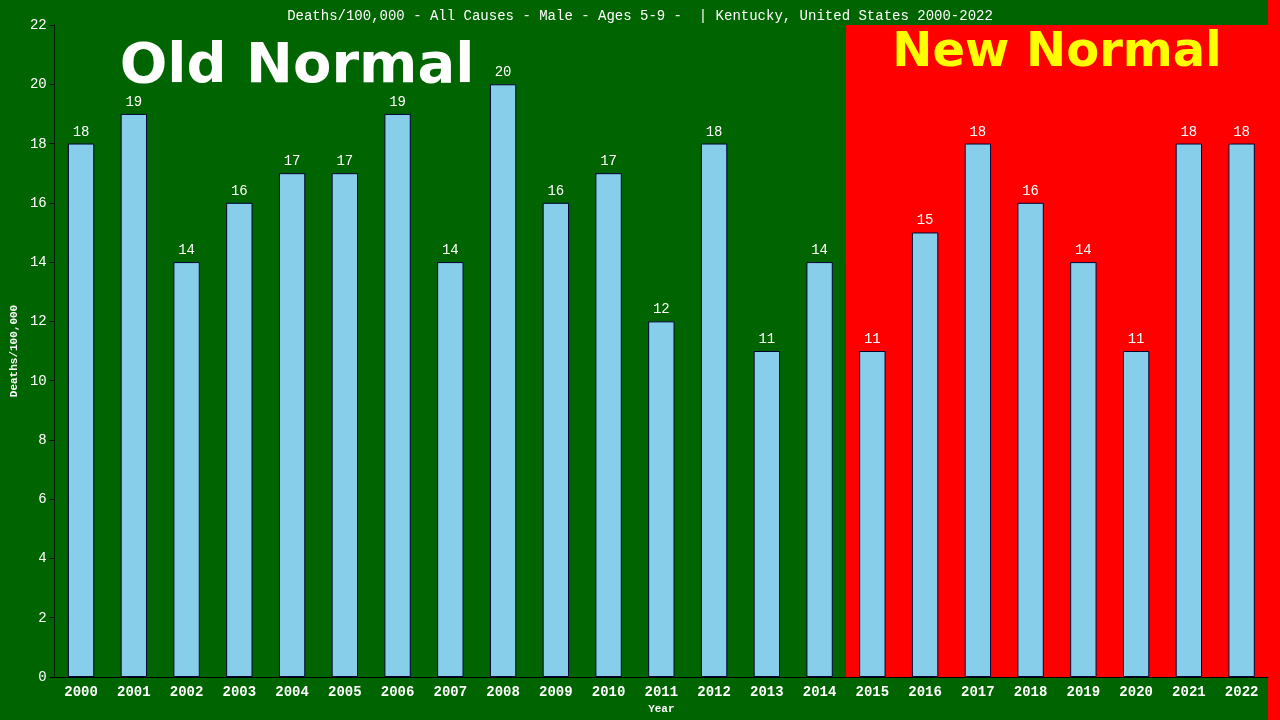 This screenshot has height=720, width=1280. What do you see at coordinates (13, 351) in the screenshot?
I see `y-axis-title: Deaths/100,000` at bounding box center [13, 351].